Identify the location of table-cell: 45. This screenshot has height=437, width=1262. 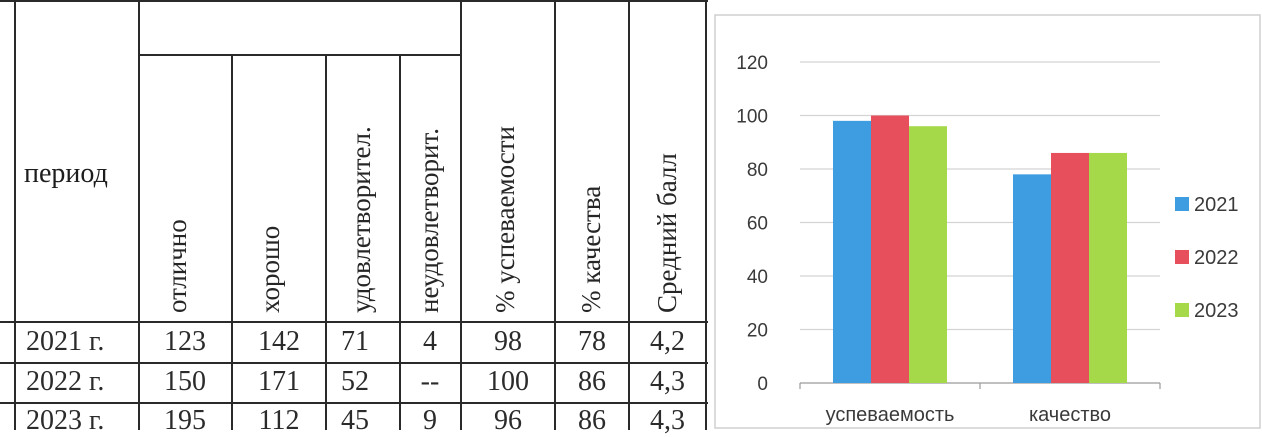
(355, 420).